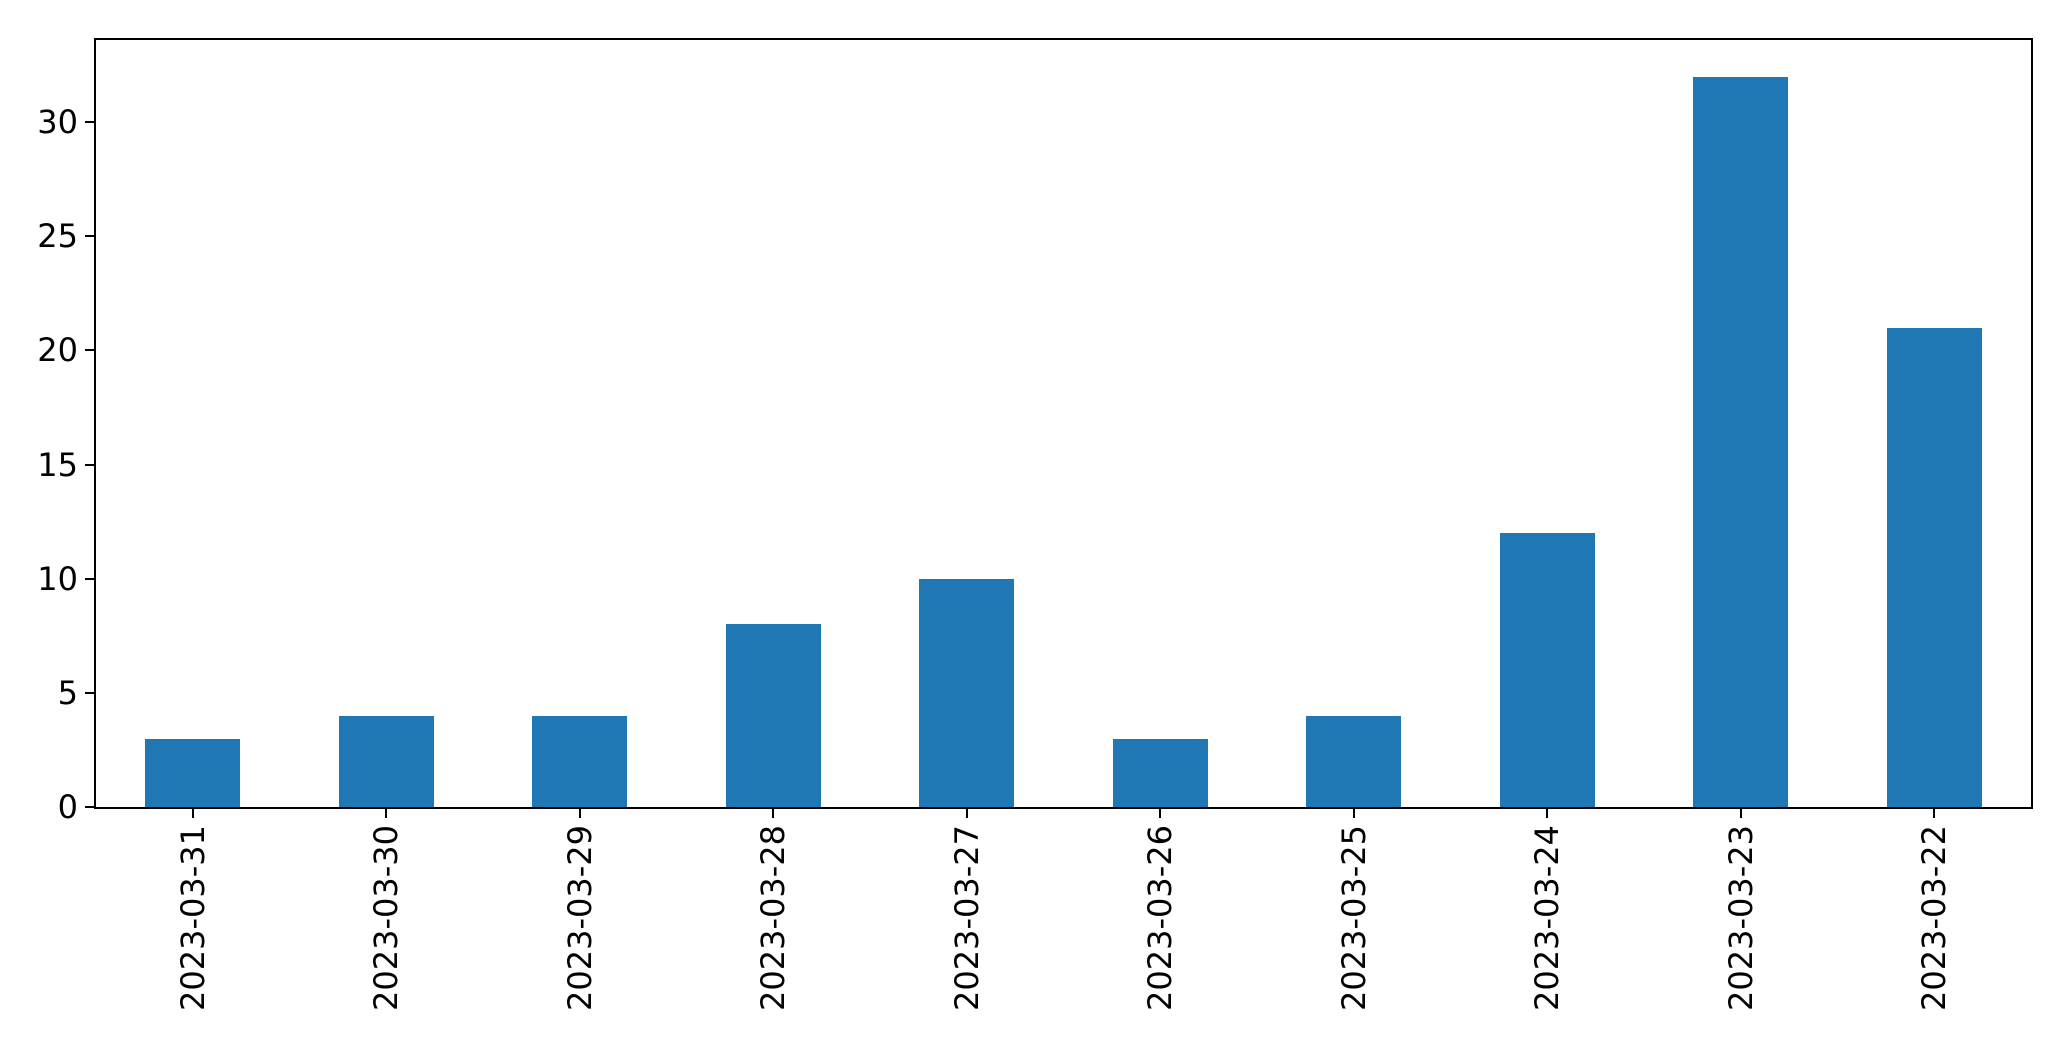 This screenshot has height=1061, width=2071. What do you see at coordinates (1934, 918) in the screenshot?
I see `x-tick-label: 2023-03-22` at bounding box center [1934, 918].